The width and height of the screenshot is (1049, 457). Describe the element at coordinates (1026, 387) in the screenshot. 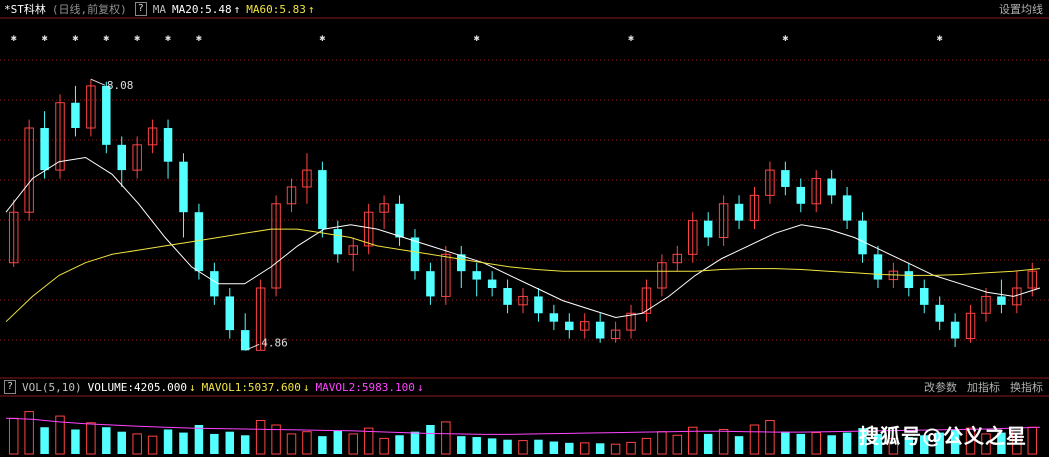

I see `switch-indicator-button: 换指标` at that location.